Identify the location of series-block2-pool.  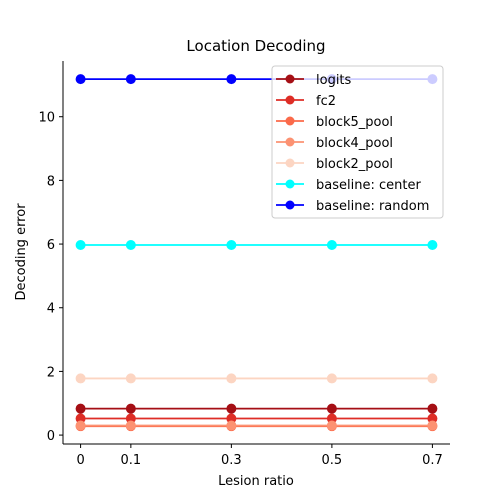
(256, 378).